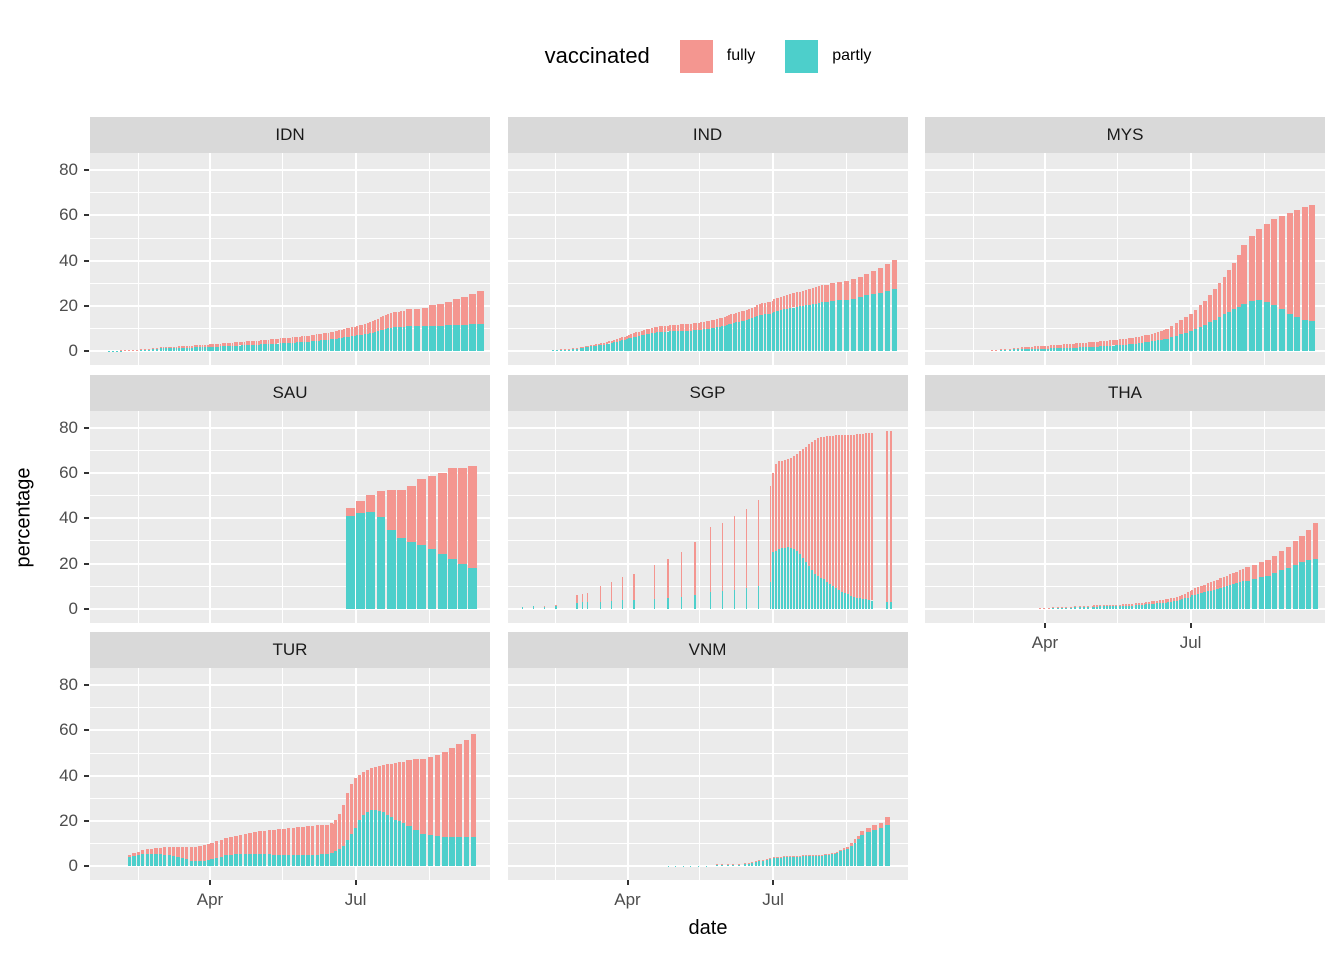 This screenshot has width=1344, height=960. What do you see at coordinates (290, 774) in the screenshot?
I see `facet-panel-TUR` at bounding box center [290, 774].